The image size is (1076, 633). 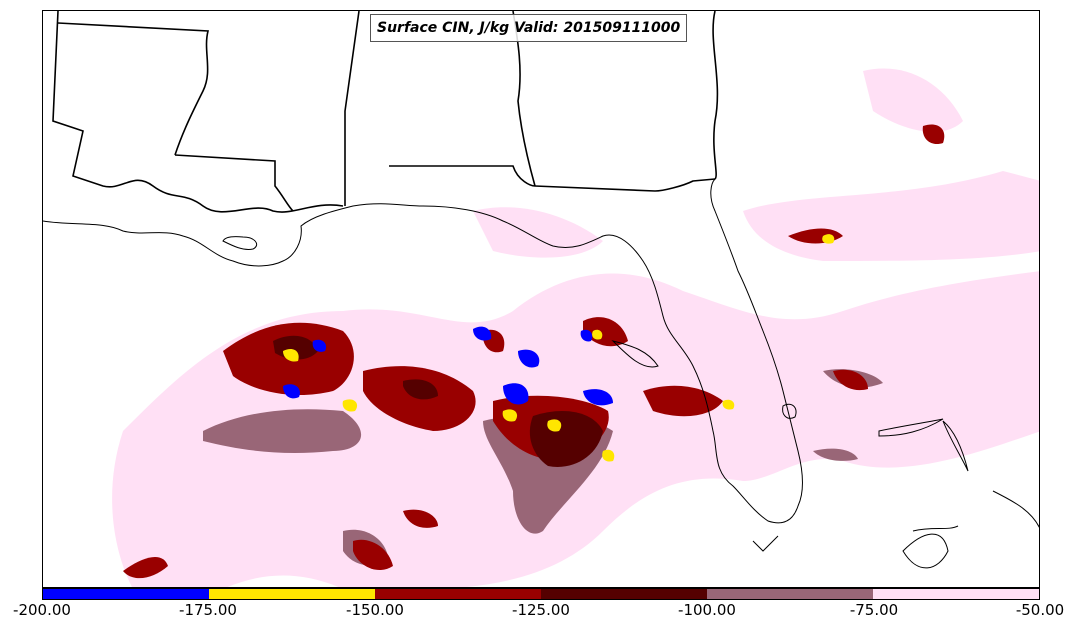 What do you see at coordinates (874, 610) in the screenshot?
I see `colorbar-label: -75.00` at bounding box center [874, 610].